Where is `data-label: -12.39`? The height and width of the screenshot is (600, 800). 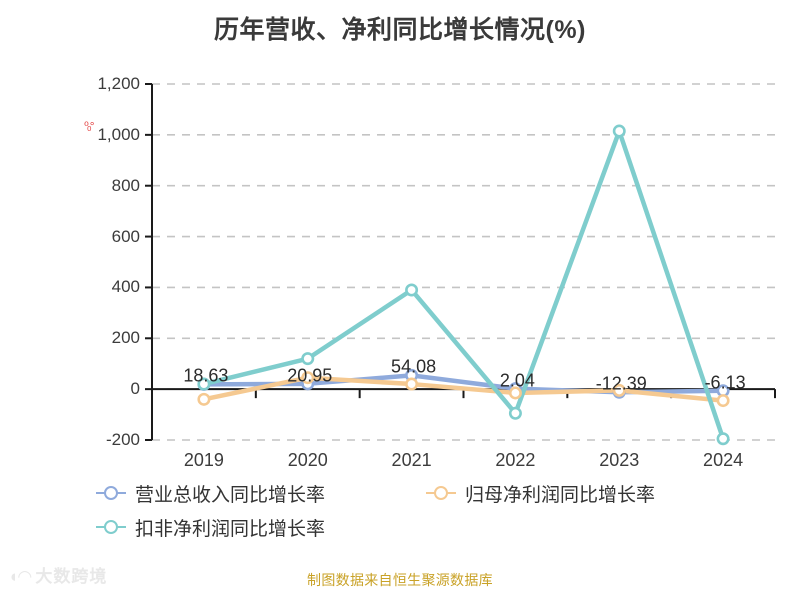 data-label: -12.39 is located at coordinates (621, 383).